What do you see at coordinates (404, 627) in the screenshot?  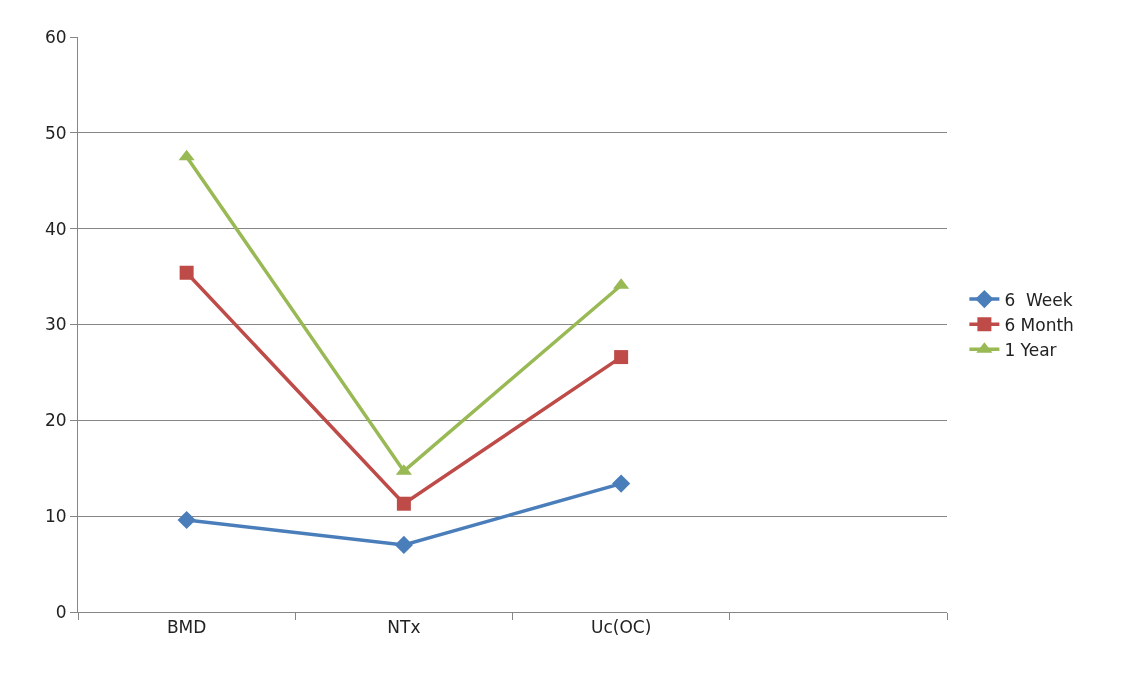 I see `x-tick-label: NTx` at bounding box center [404, 627].